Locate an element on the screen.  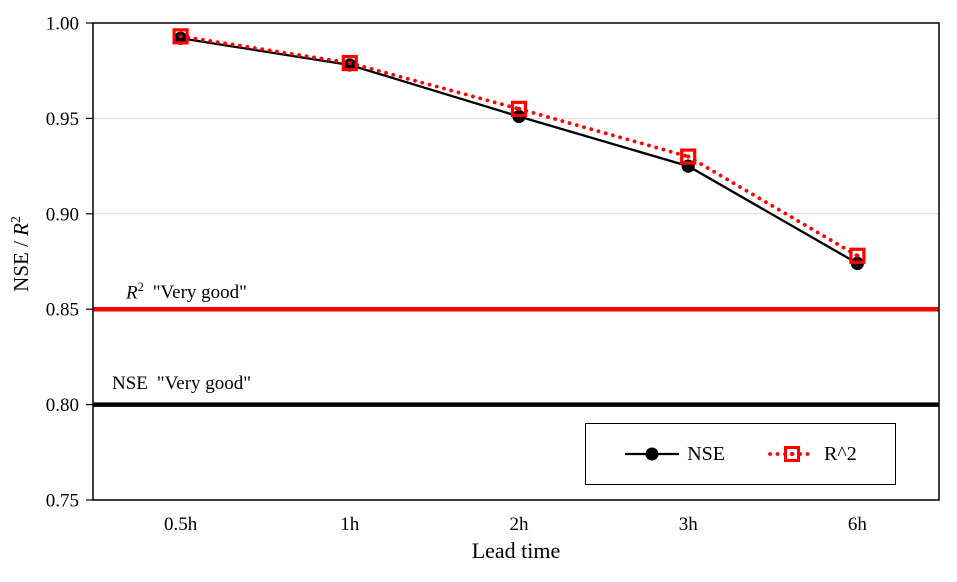
r2-threshold-label: R2 "Very good" is located at coordinates (186, 292).